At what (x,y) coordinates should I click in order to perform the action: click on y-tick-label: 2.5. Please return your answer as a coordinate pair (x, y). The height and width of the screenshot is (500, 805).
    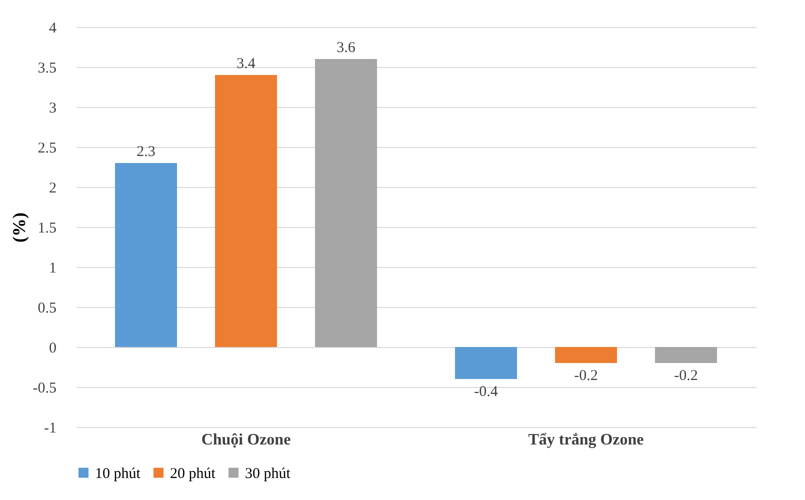
    Looking at the image, I should click on (47, 148).